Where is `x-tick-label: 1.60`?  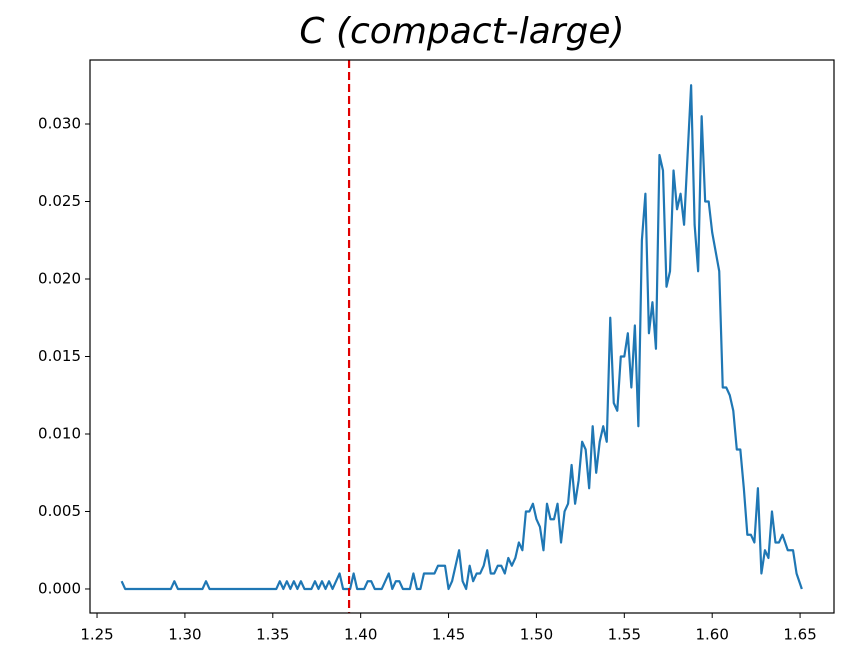 x-tick-label: 1.60 is located at coordinates (711, 635).